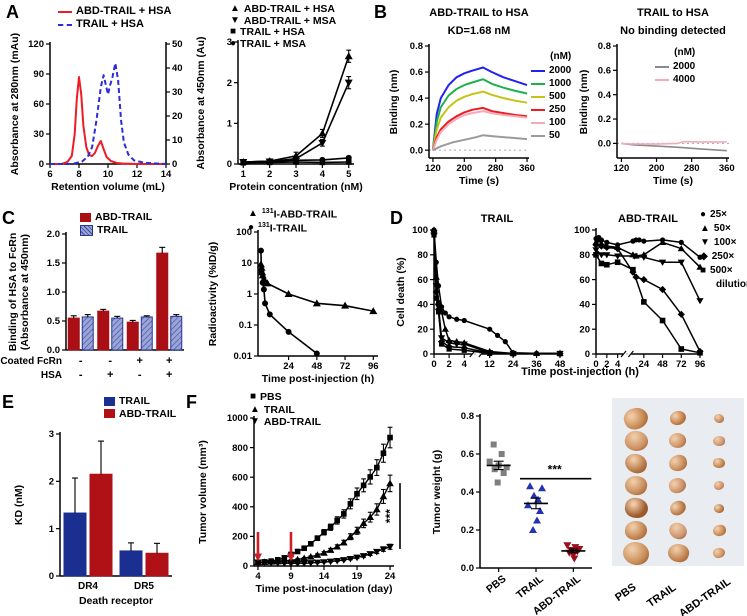 This screenshot has width=747, height=616. What do you see at coordinates (285, 422) in the screenshot?
I see `legend-item: ▼ ABD-TRAIL` at bounding box center [285, 422].